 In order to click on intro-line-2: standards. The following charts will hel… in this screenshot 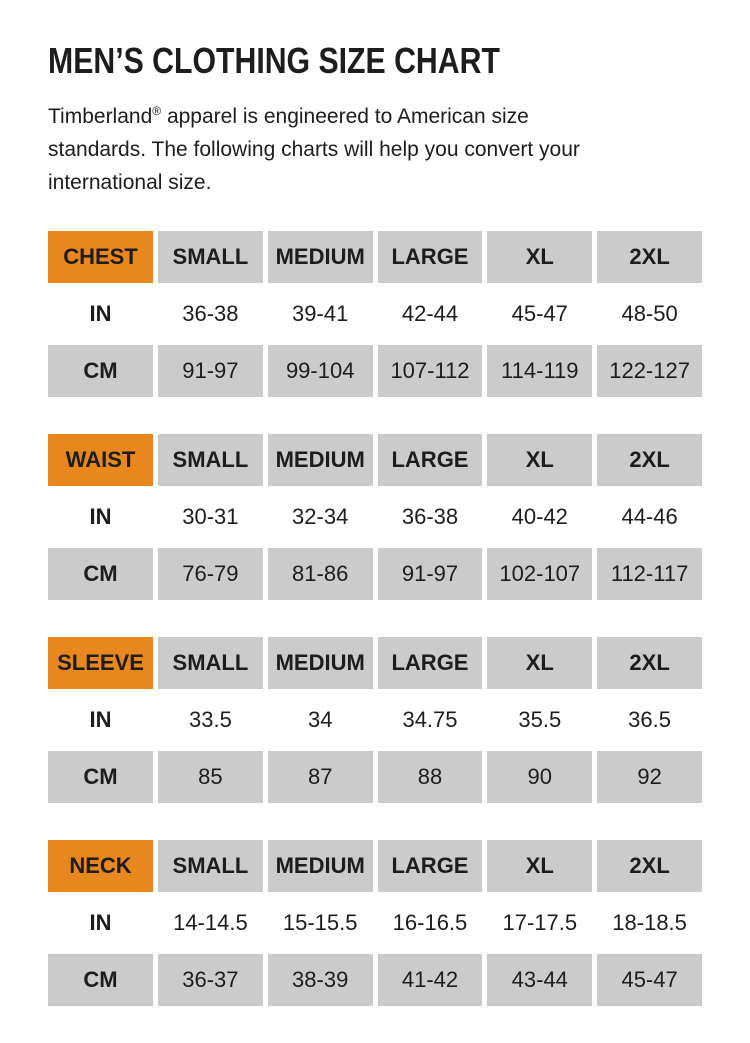, I will do `click(314, 149)`.